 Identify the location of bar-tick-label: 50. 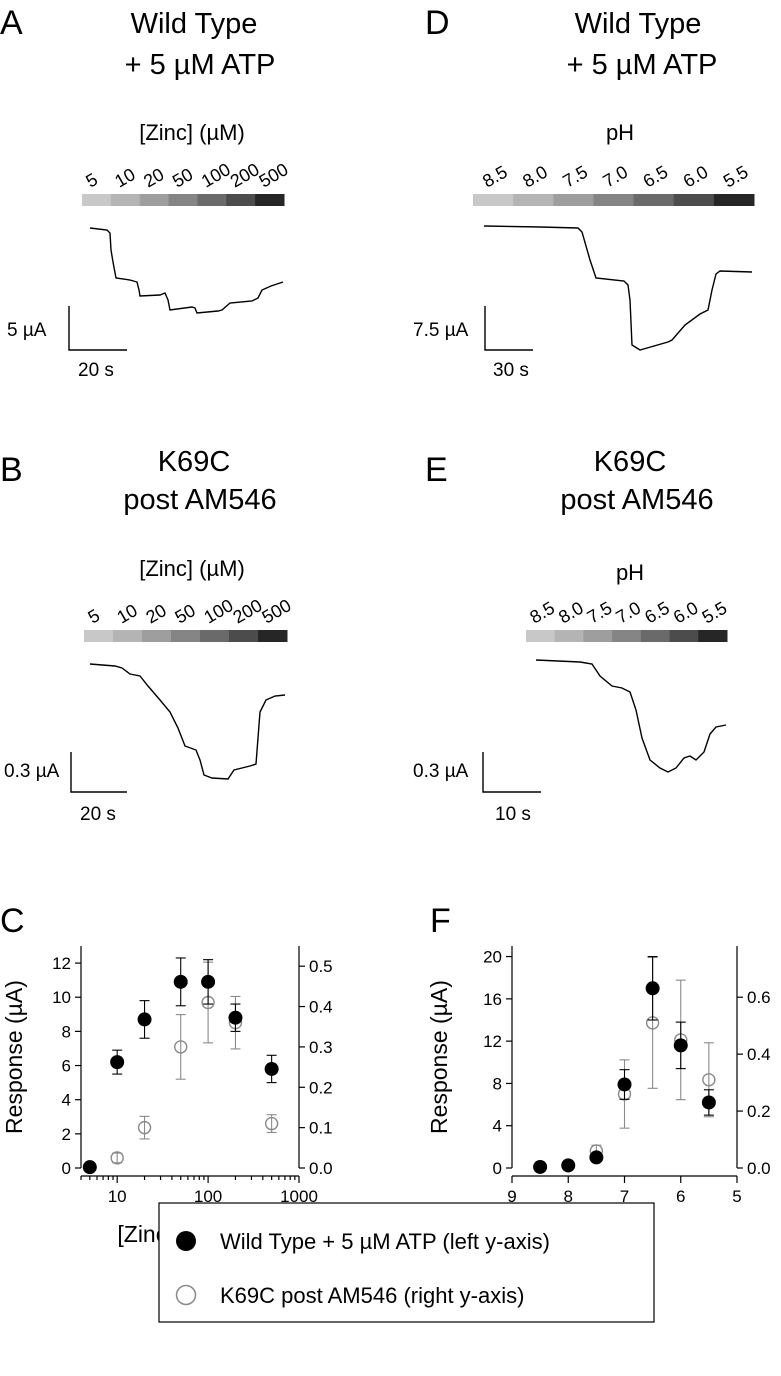
(185, 613).